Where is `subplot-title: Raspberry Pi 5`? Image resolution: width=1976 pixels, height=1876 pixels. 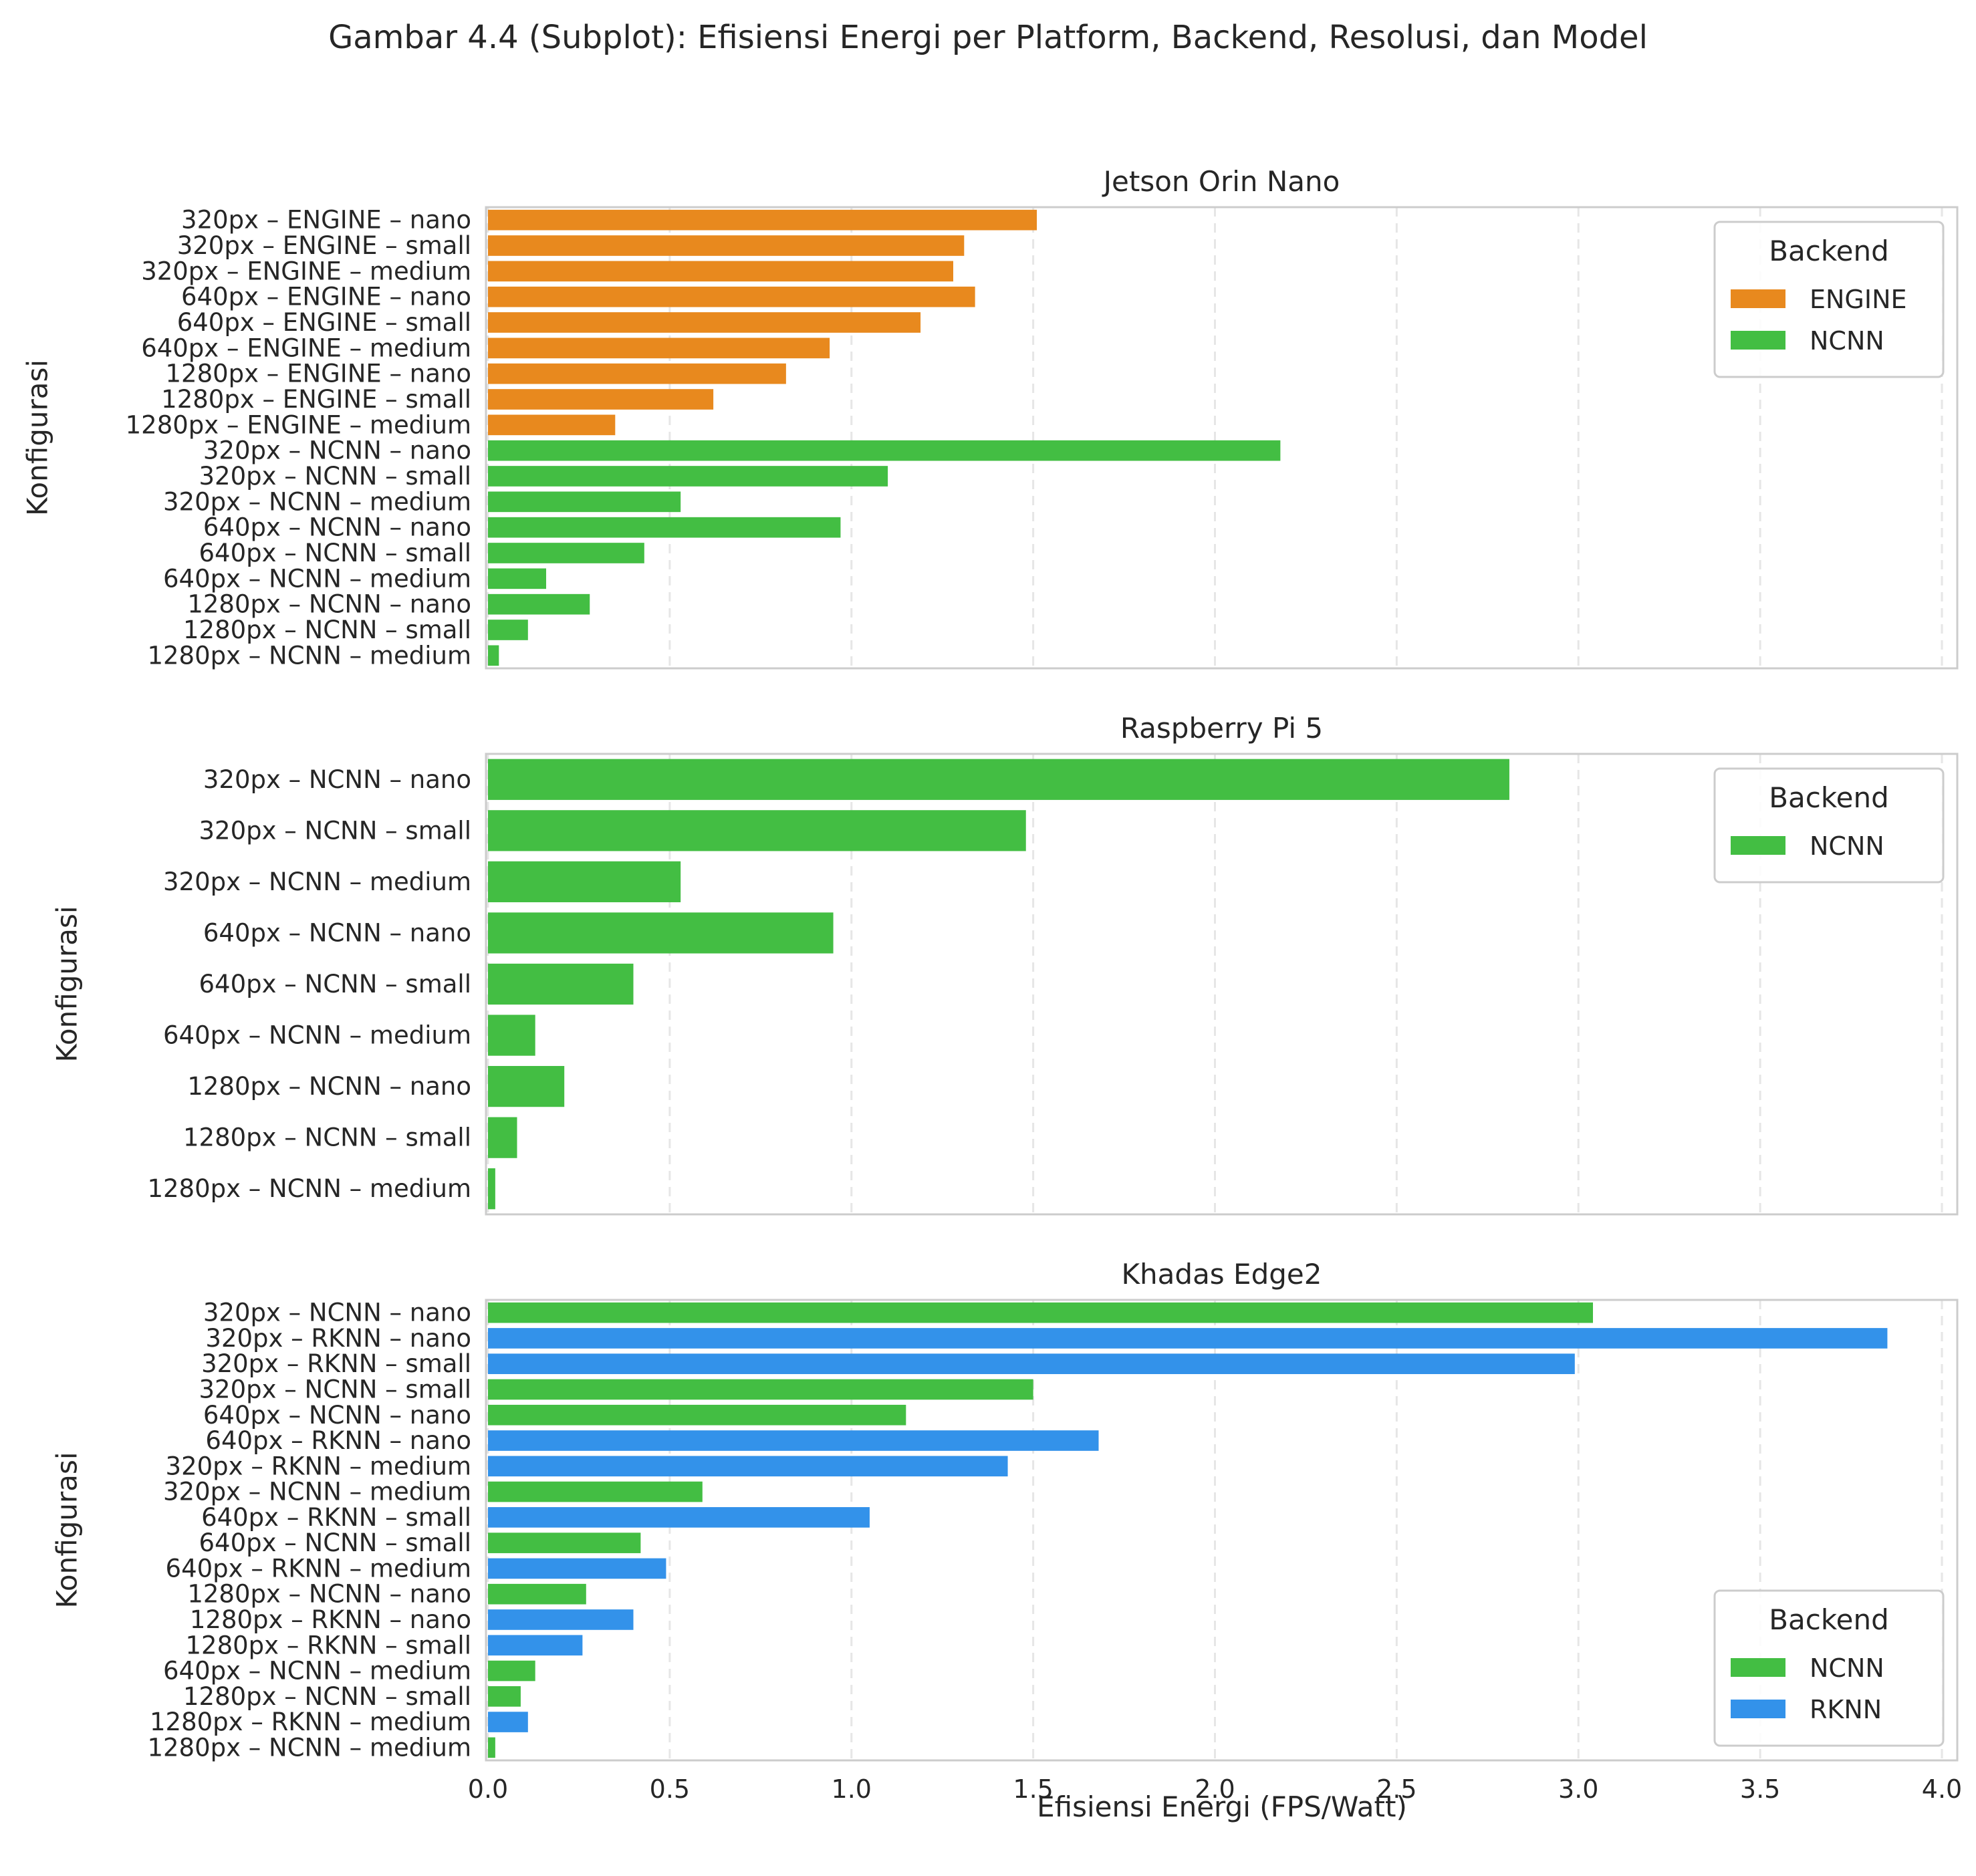
subplot-title: Raspberry Pi 5 is located at coordinates (1221, 728).